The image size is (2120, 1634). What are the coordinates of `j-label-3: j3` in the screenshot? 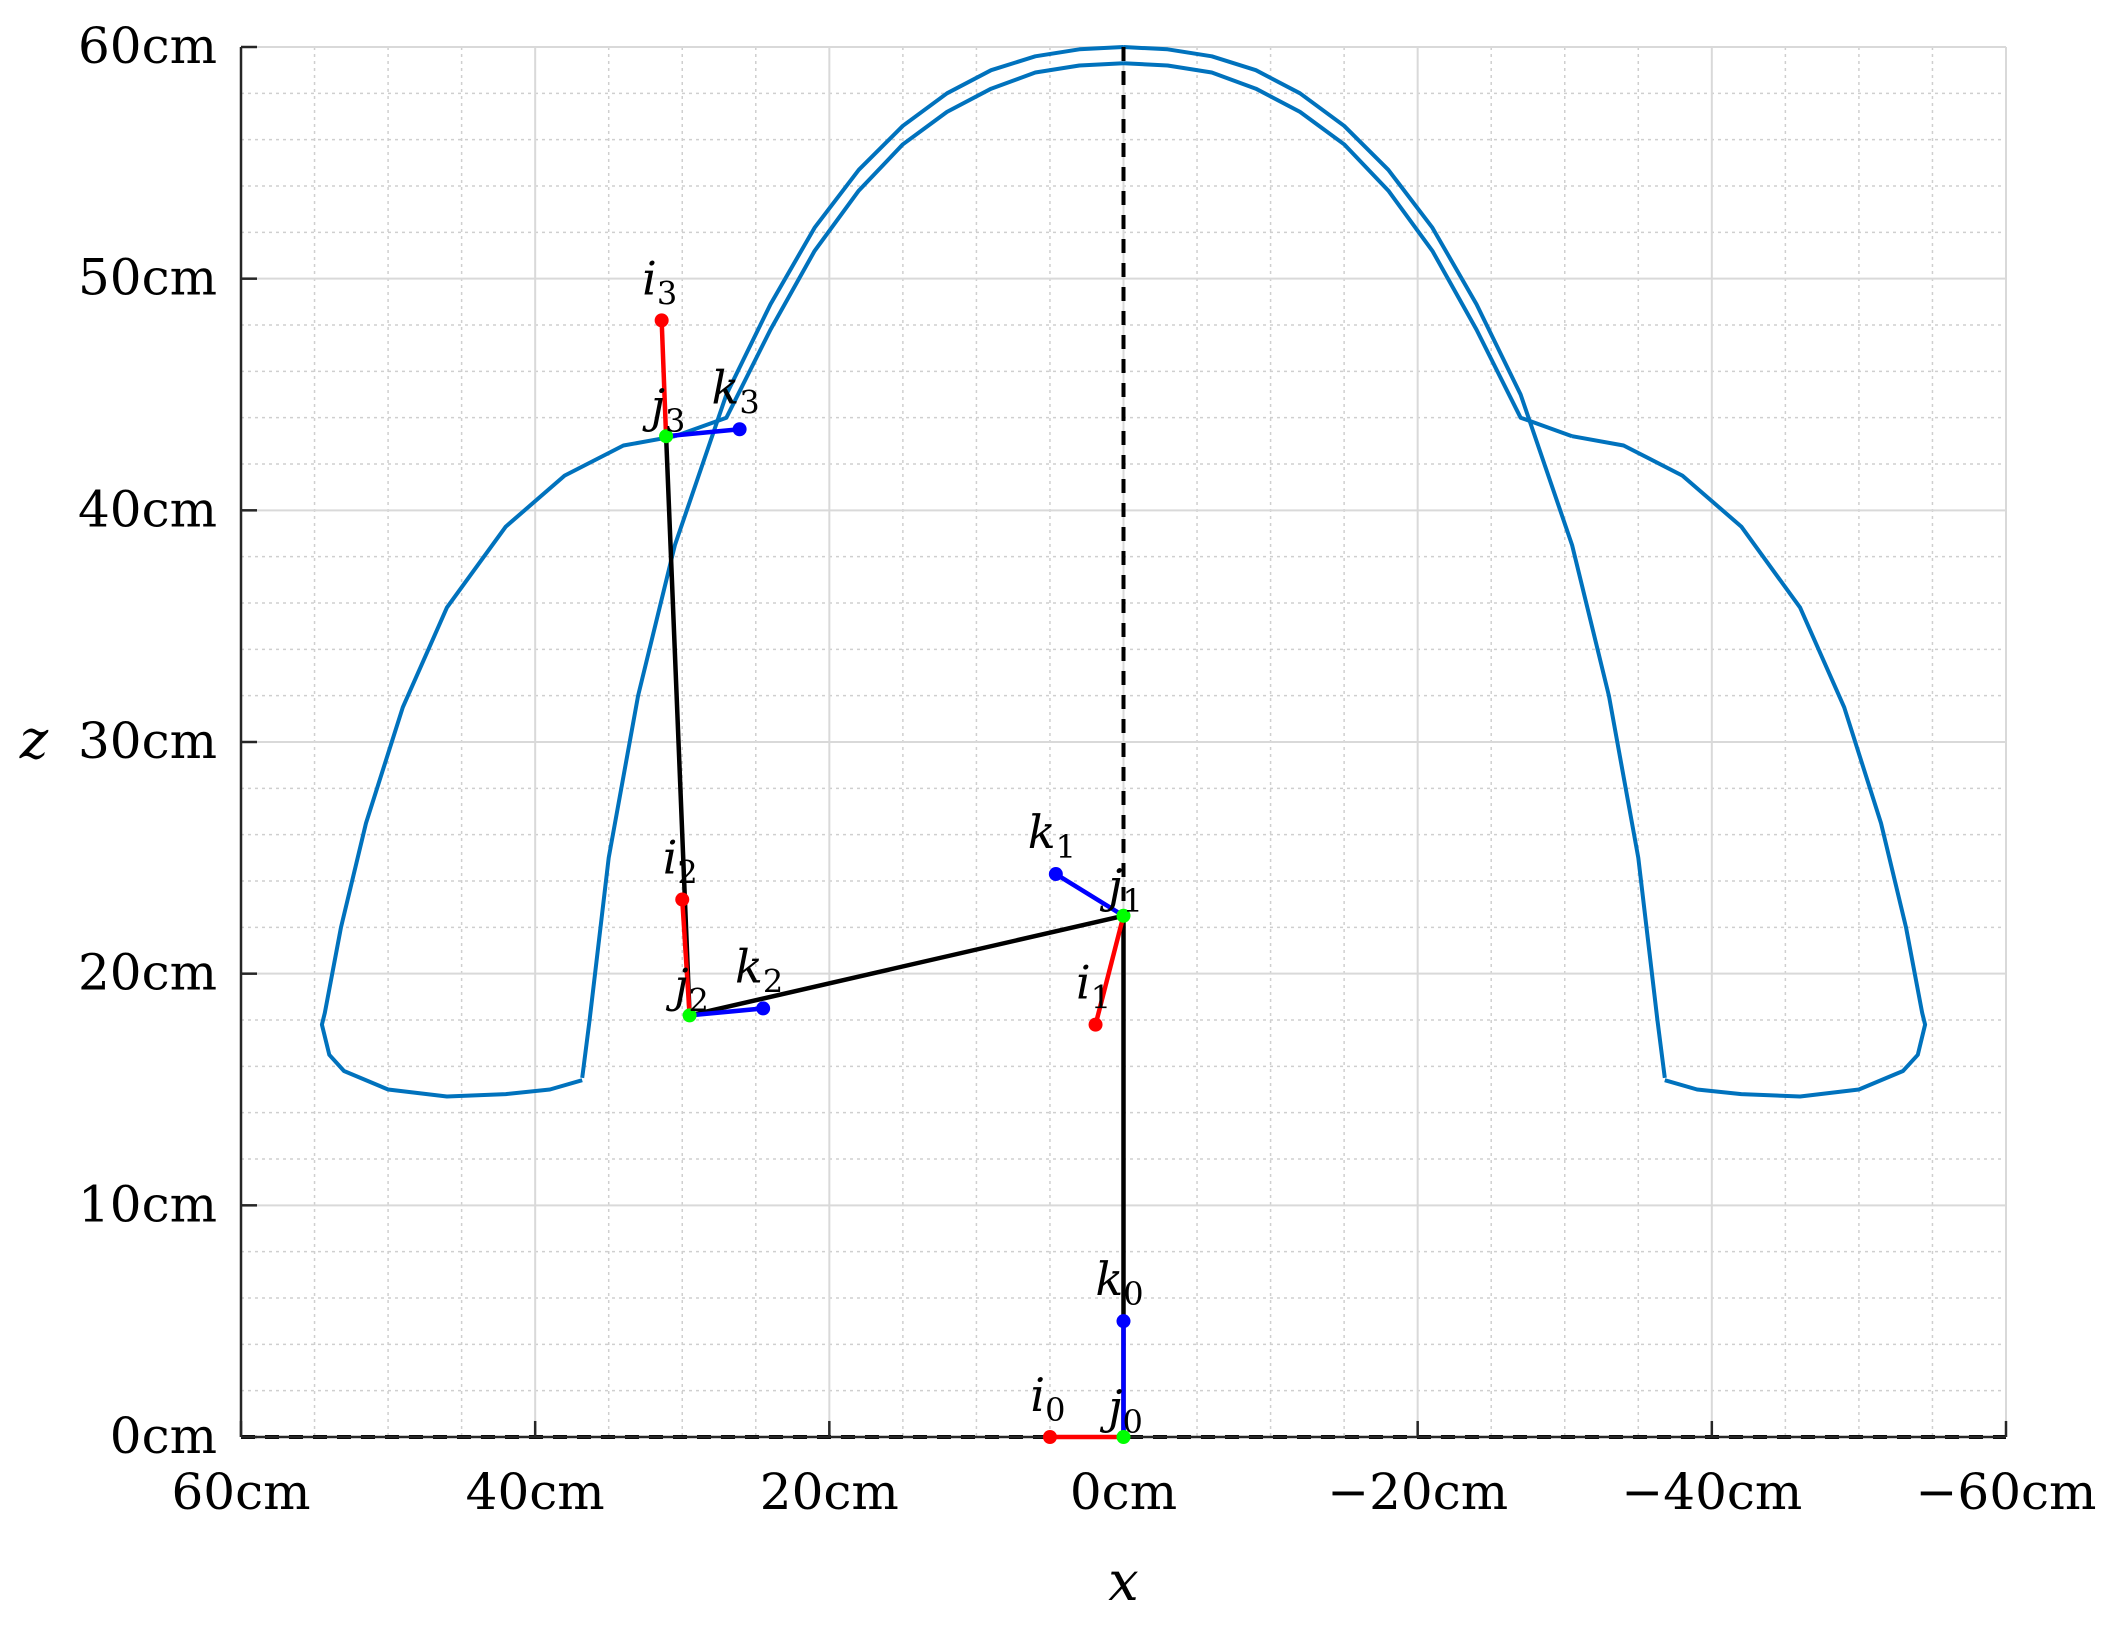 It's located at (664, 409).